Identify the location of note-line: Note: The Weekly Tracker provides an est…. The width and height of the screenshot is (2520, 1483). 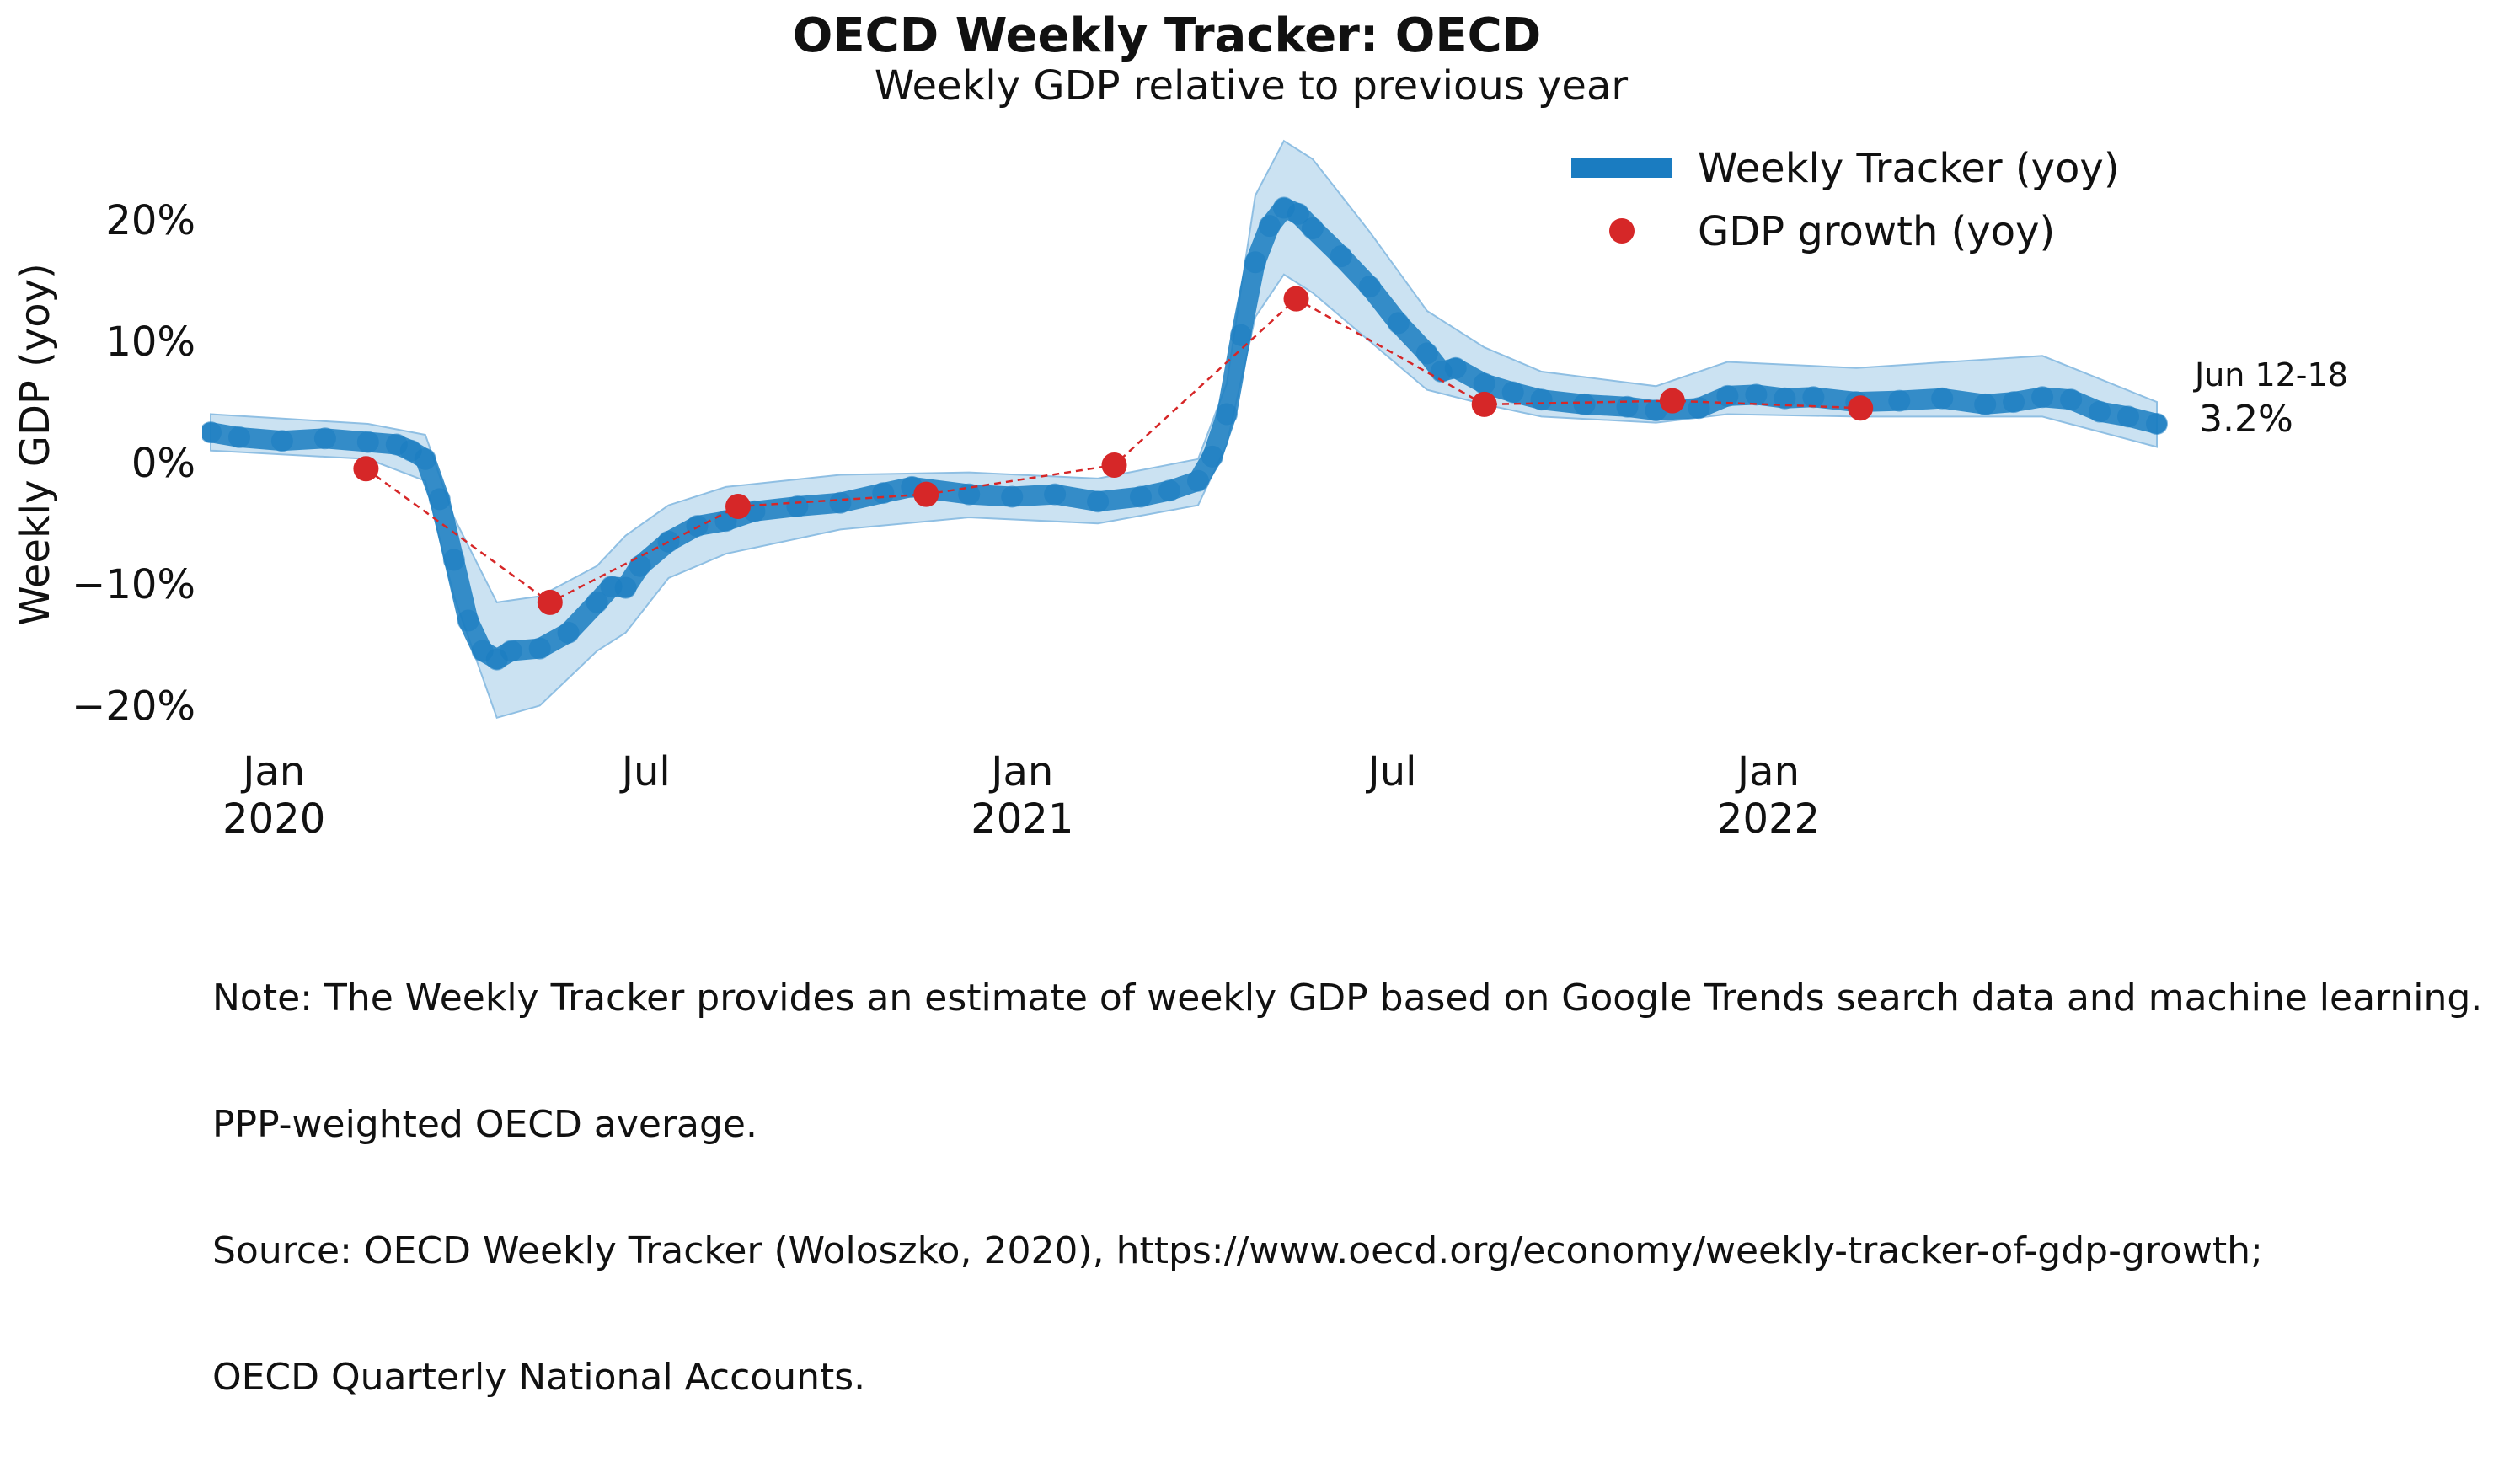
(1347, 998).